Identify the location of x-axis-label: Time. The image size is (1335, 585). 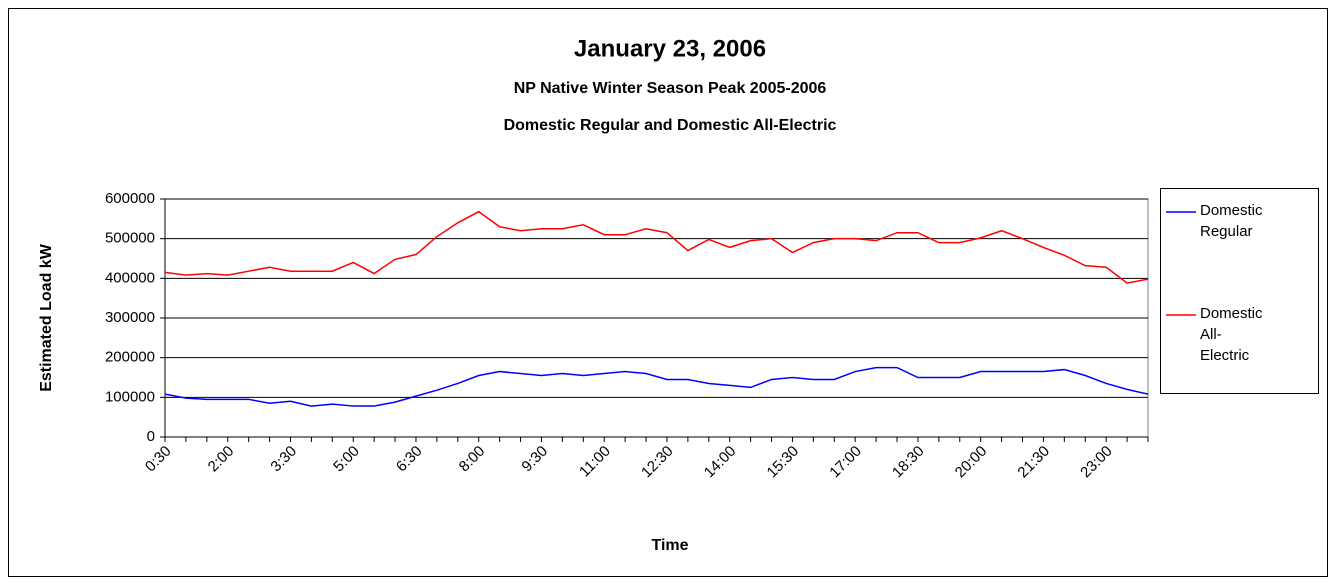
(669, 545).